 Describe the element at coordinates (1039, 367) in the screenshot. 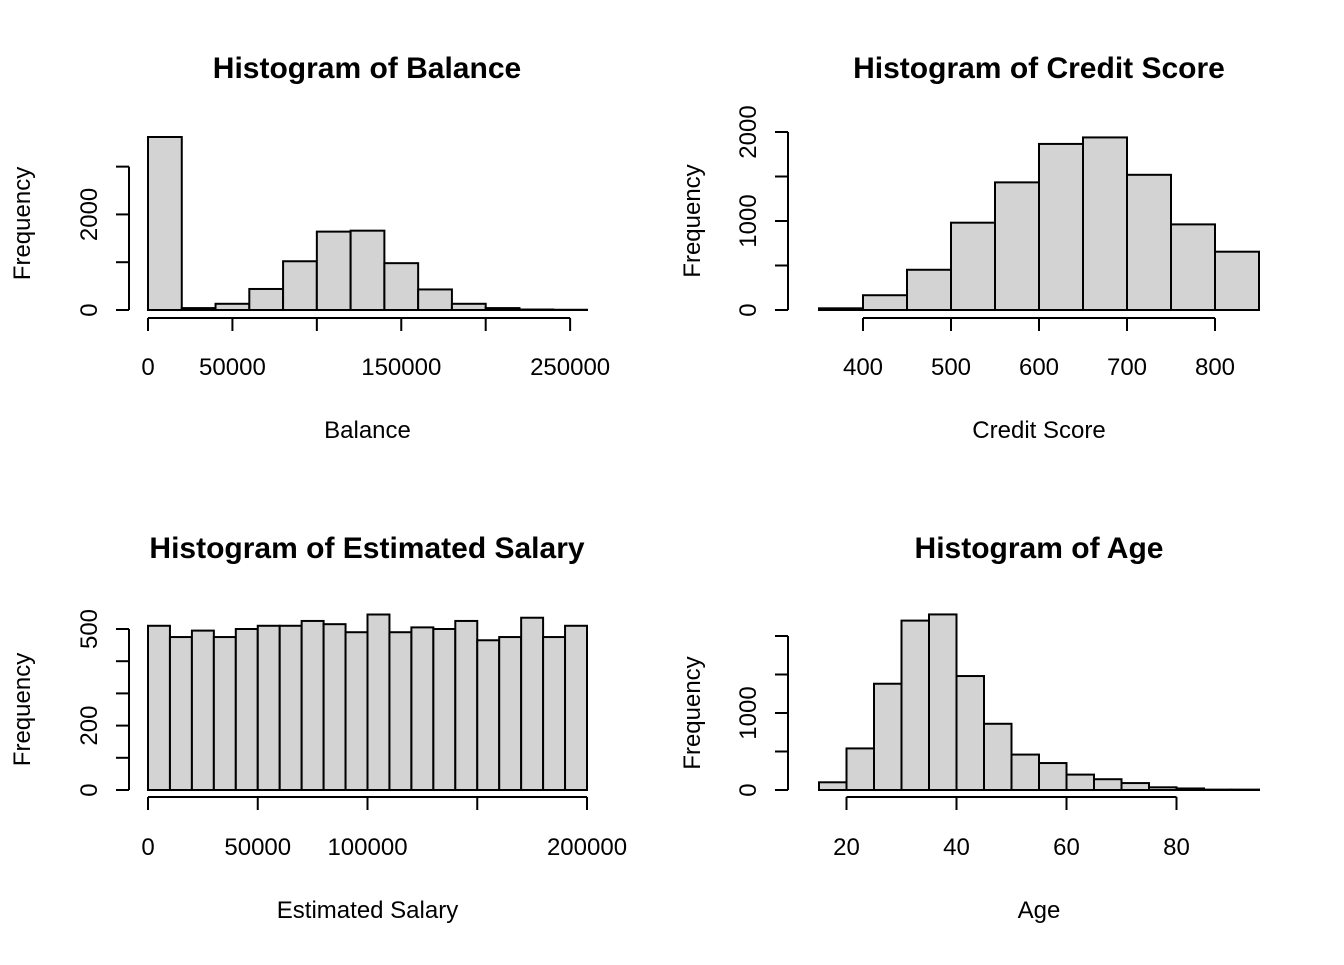

I see `x-tick-label: 600` at that location.